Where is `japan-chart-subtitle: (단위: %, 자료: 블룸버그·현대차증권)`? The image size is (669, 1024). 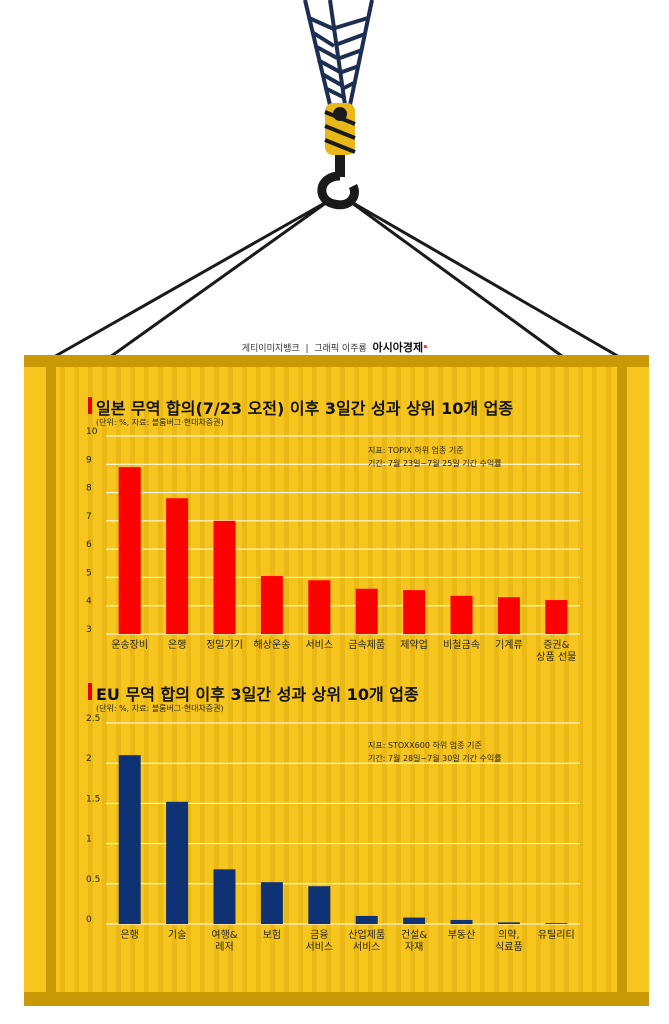 japan-chart-subtitle: (단위: %, 자료: 블룸버그·현대차증권) is located at coordinates (160, 422).